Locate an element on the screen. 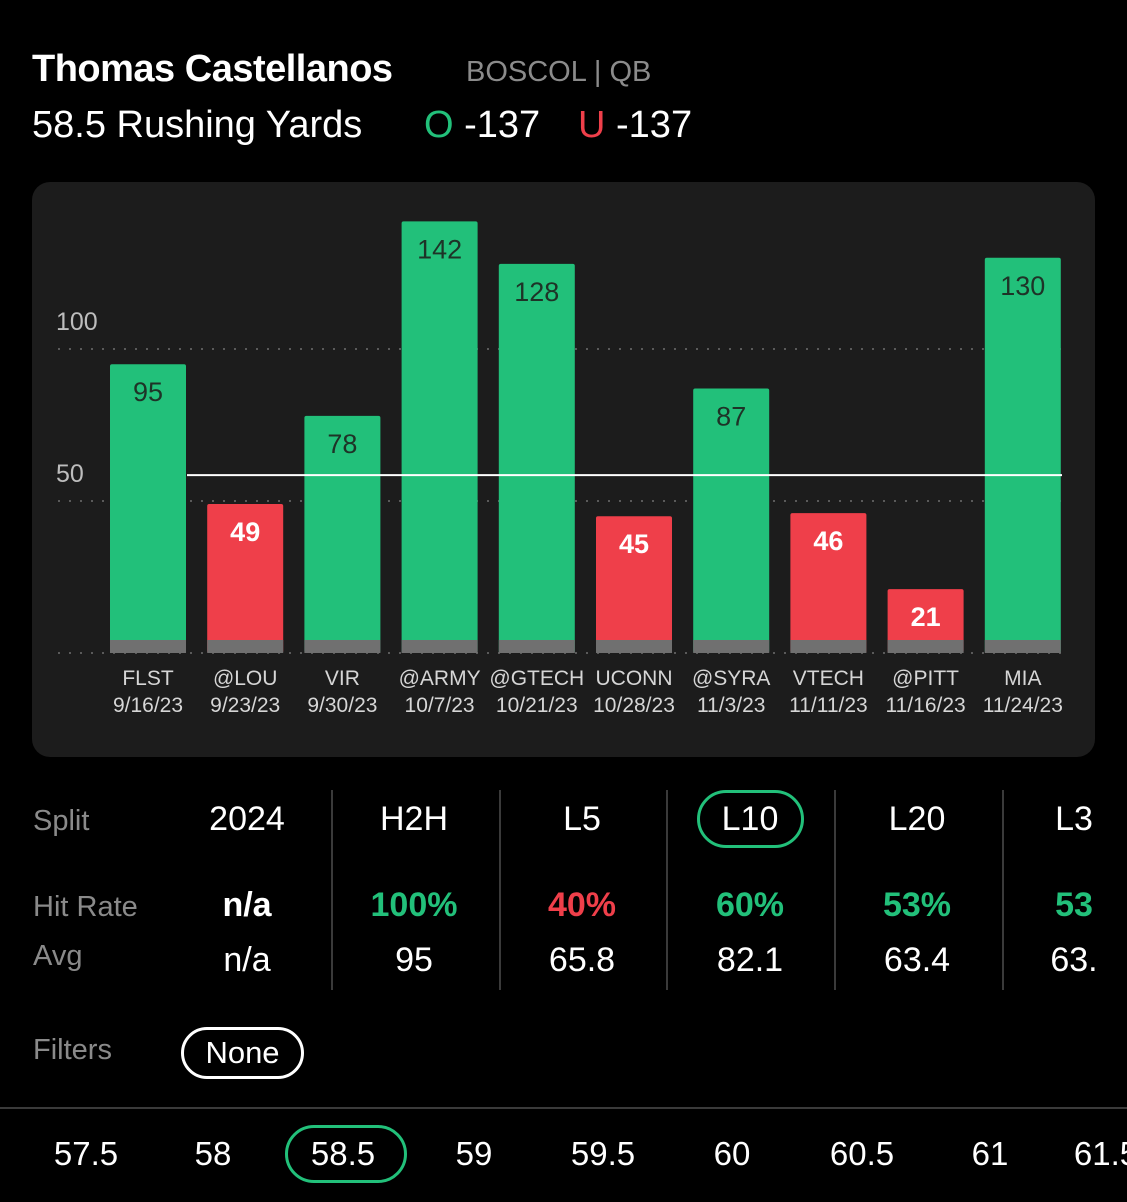 This screenshot has height=1202, width=1127. over-letter: O is located at coordinates (439, 125).